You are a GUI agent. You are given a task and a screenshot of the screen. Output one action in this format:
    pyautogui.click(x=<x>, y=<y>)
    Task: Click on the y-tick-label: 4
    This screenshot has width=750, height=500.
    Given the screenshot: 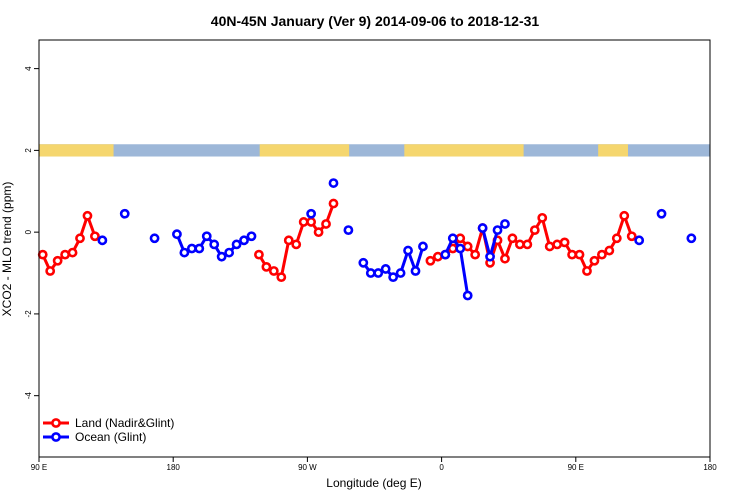 What is the action you would take?
    pyautogui.click(x=28, y=68)
    